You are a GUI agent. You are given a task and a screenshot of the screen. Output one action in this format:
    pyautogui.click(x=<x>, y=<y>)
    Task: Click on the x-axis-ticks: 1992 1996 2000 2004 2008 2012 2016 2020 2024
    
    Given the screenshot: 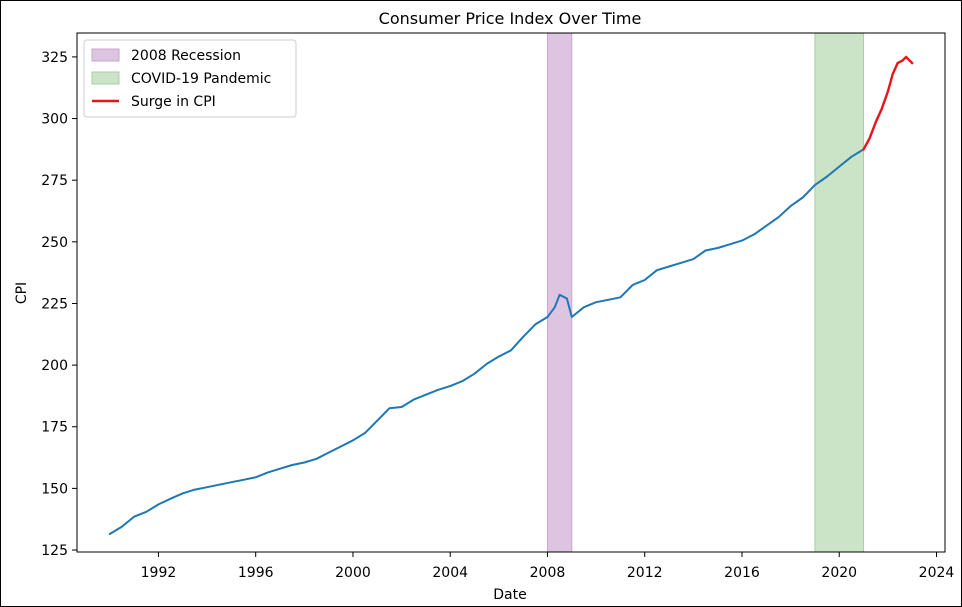 What is the action you would take?
    pyautogui.click(x=548, y=566)
    